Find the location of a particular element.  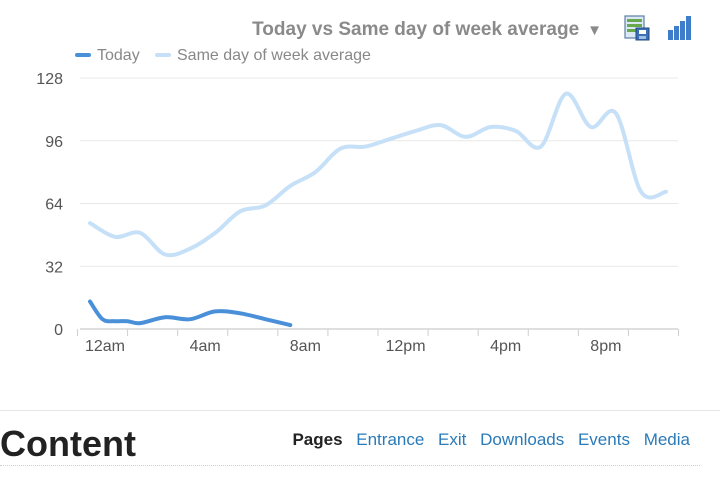

section-title: Content is located at coordinates (68, 443).